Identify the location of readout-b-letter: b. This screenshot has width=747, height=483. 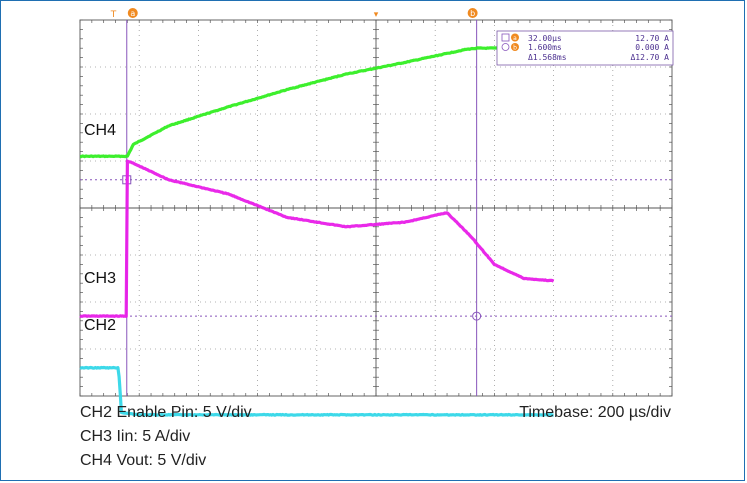
(515, 48).